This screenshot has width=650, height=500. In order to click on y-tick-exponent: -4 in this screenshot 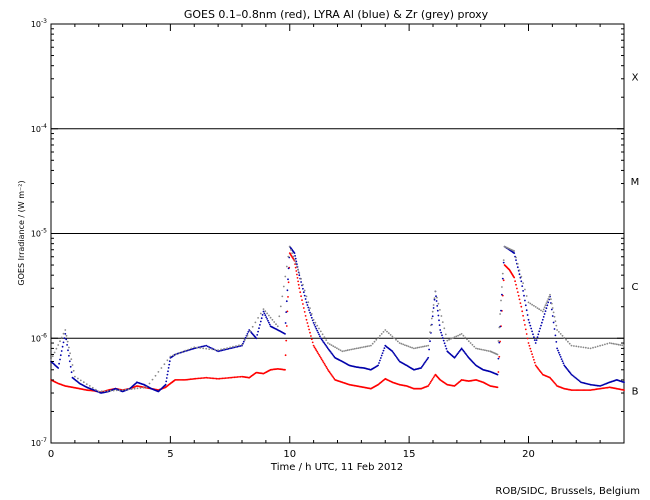, I will do `click(44, 126)`.